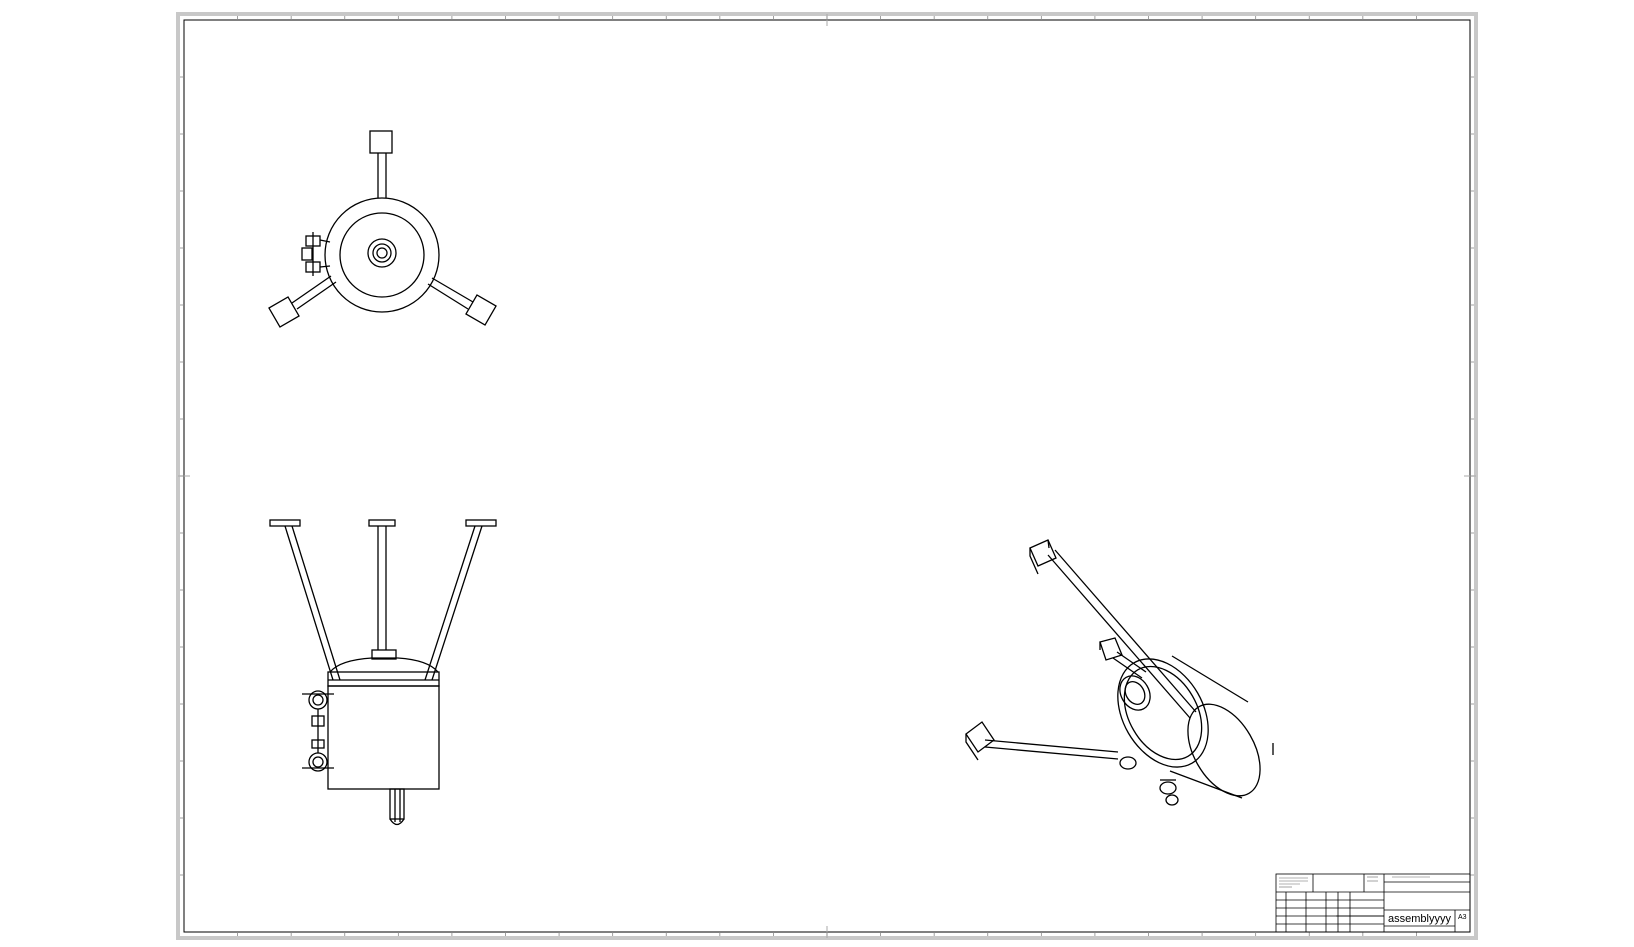 This screenshot has width=1634, height=947. What do you see at coordinates (1373, 903) in the screenshot?
I see `title-block` at bounding box center [1373, 903].